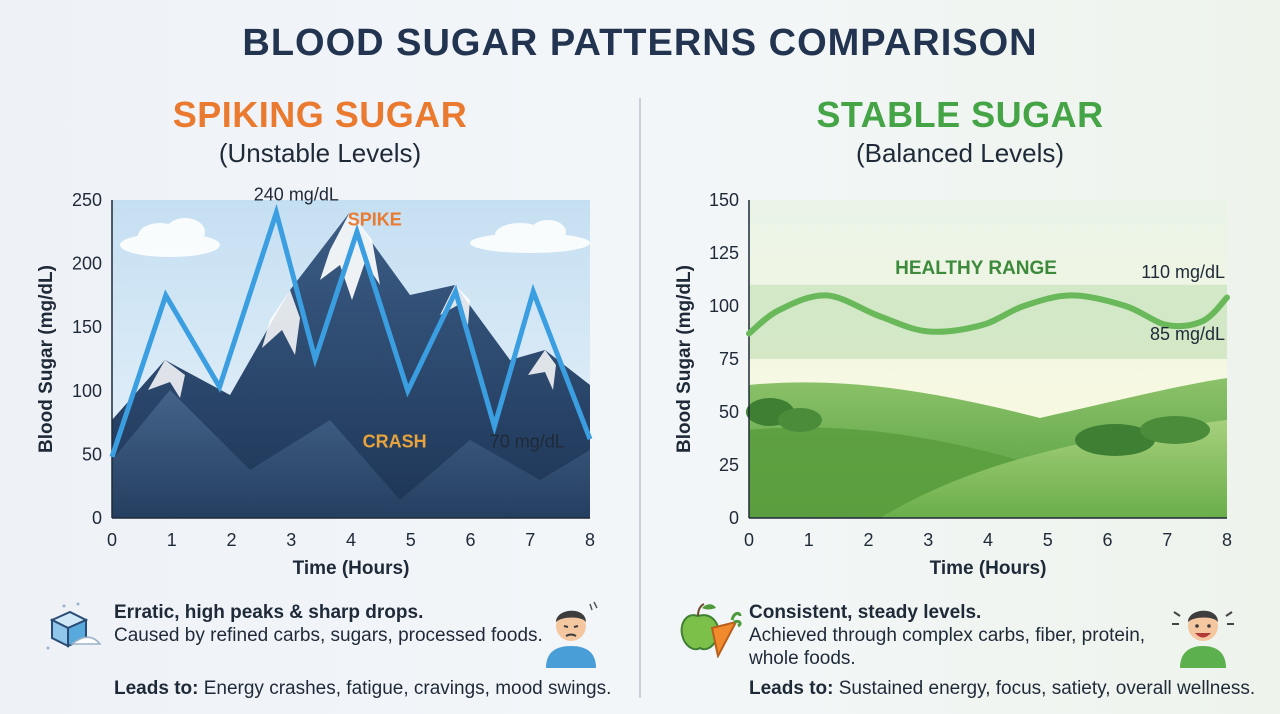 This screenshot has width=1280, height=714. Describe the element at coordinates (231, 540) in the screenshot. I see `spiking-x-tick-label: 2` at that location.